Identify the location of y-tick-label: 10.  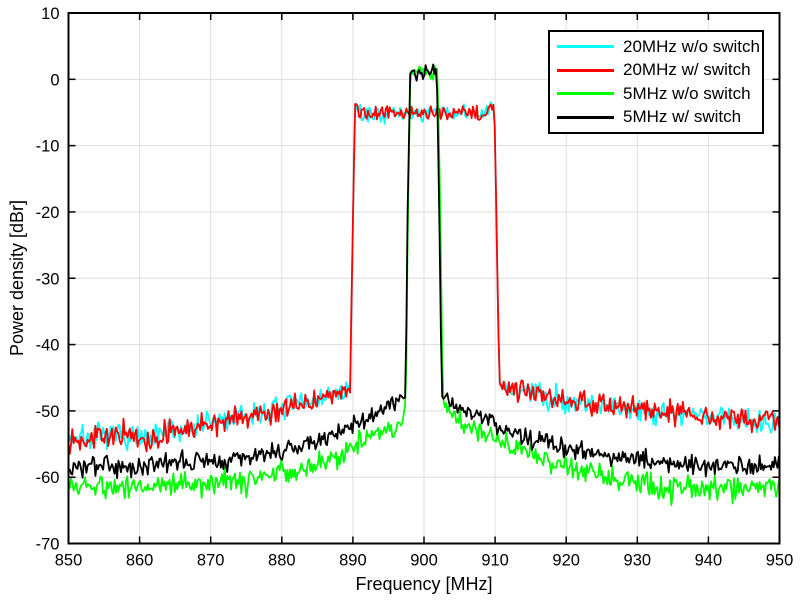
(50, 14).